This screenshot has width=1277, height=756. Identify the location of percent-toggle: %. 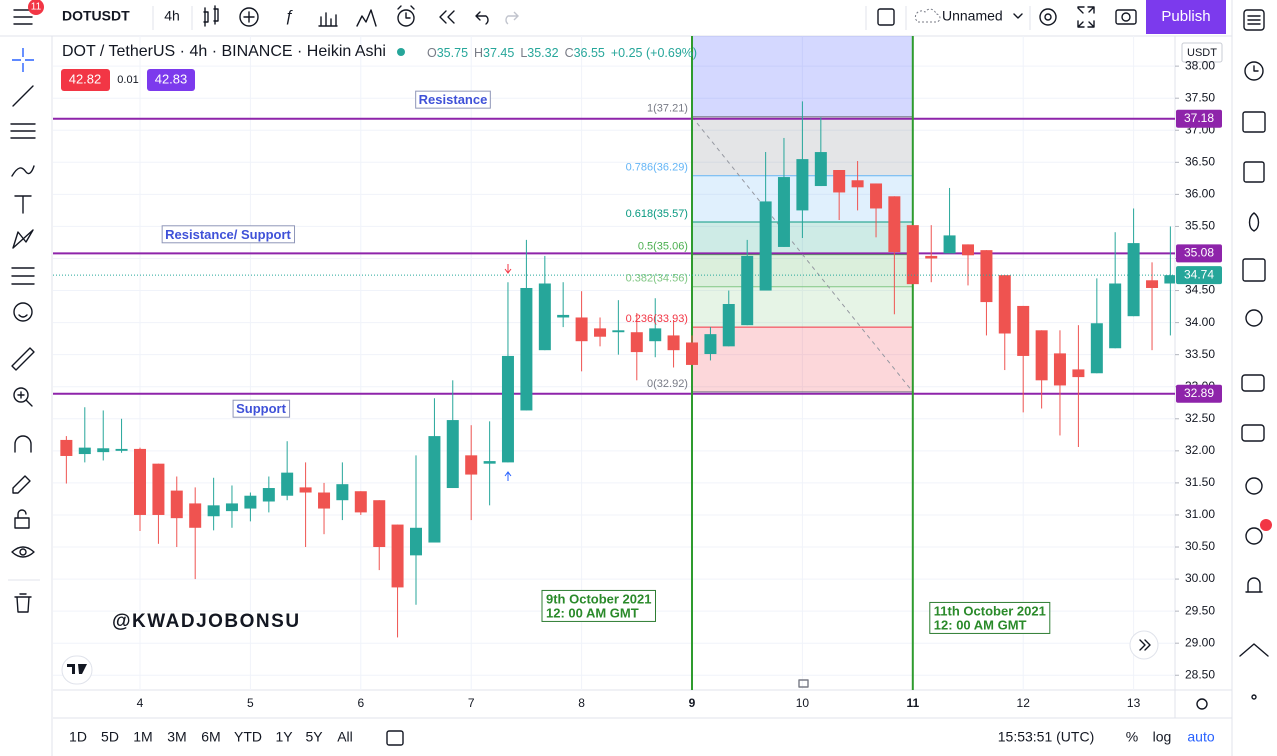
(1132, 737).